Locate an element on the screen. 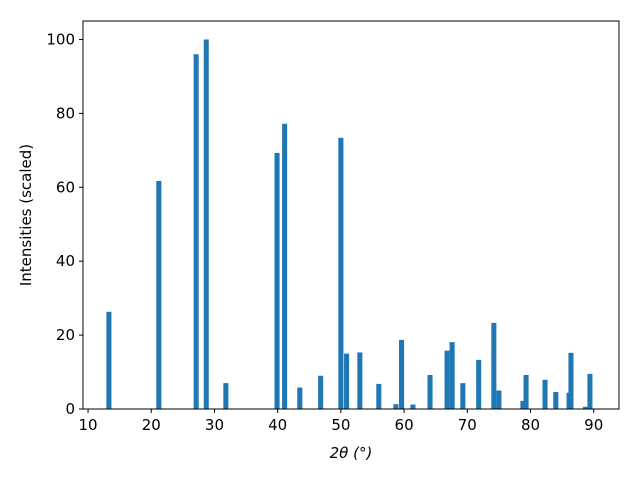  x-tick-label: 70 is located at coordinates (467, 425).